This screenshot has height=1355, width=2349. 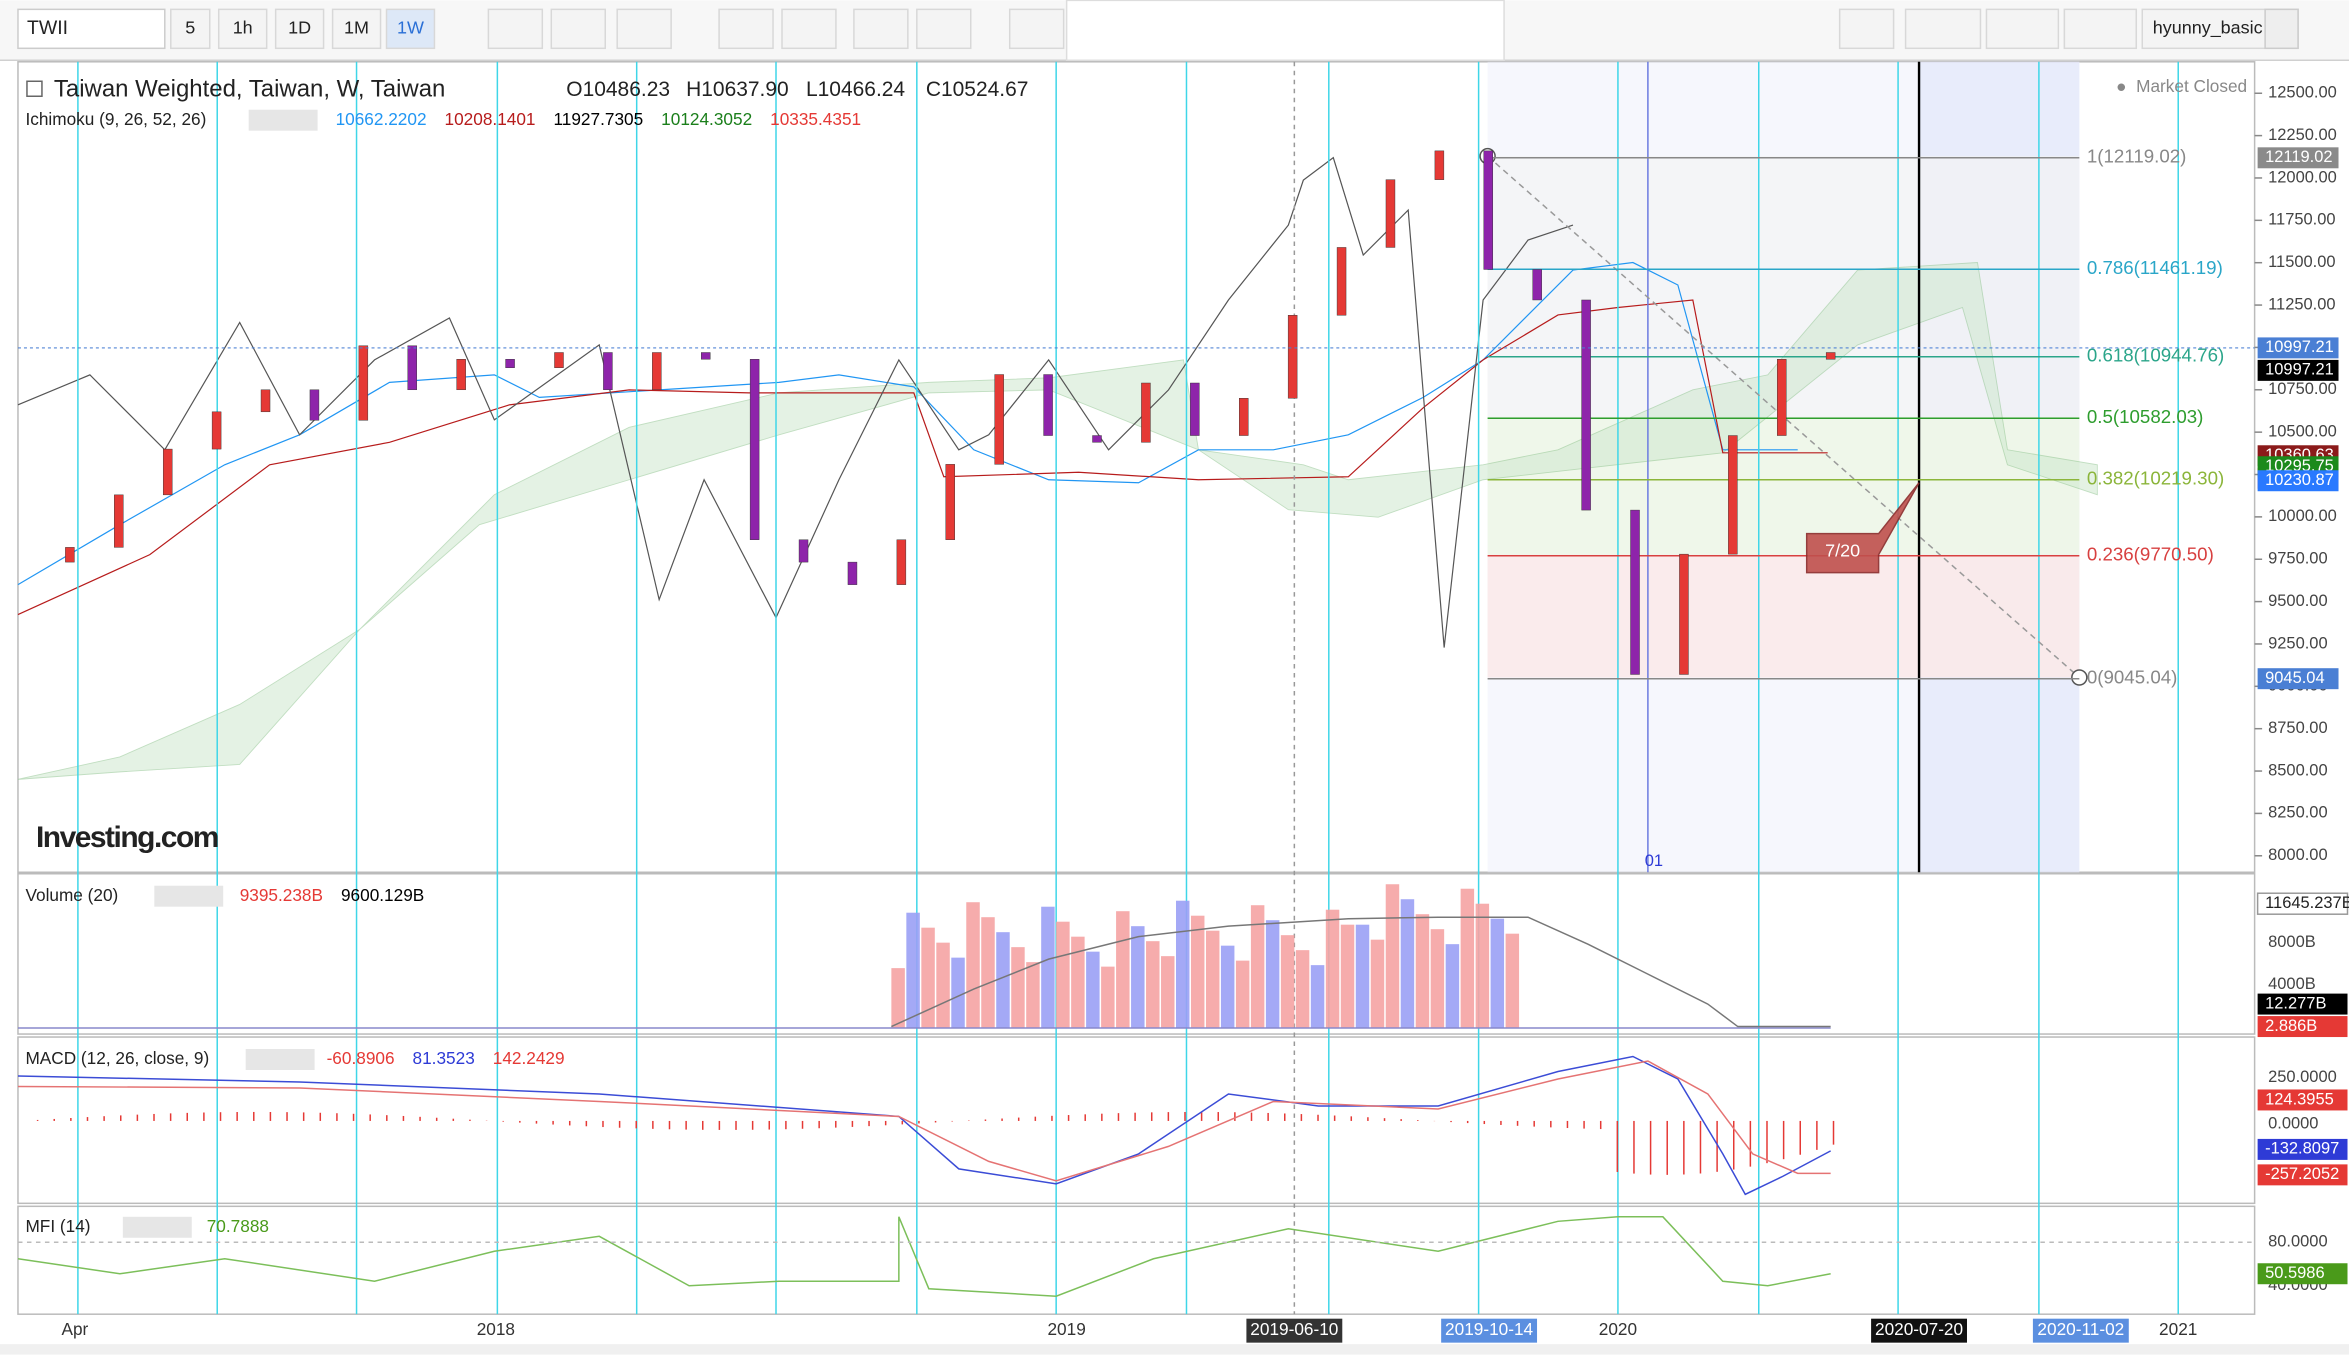 What do you see at coordinates (2302, 431) in the screenshot?
I see `price-tick-label: 10500.00` at bounding box center [2302, 431].